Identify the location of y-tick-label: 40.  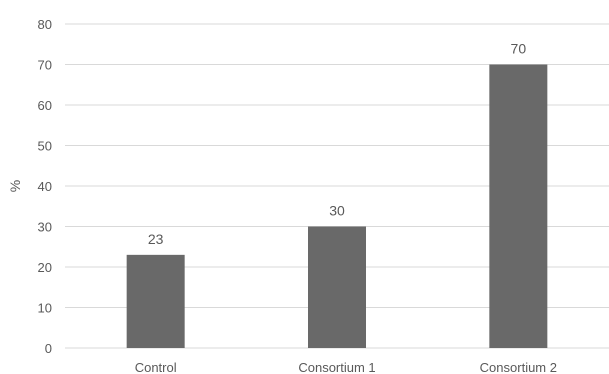
(45, 186).